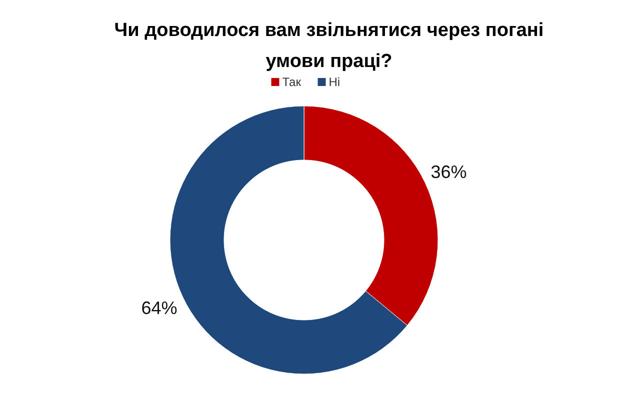  Describe the element at coordinates (334, 82) in the screenshot. I see `legend-label: Ні` at that location.